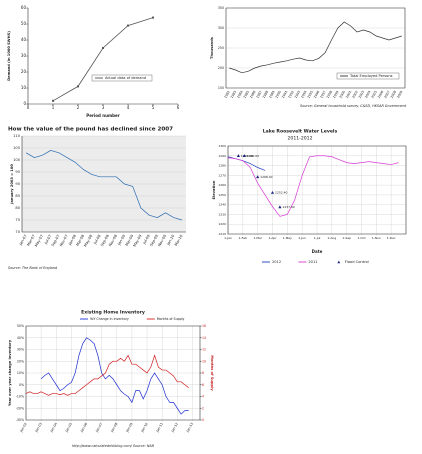 This screenshot has height=454, width=422. I want to click on y-axis-label: Elevation, so click(214, 189).